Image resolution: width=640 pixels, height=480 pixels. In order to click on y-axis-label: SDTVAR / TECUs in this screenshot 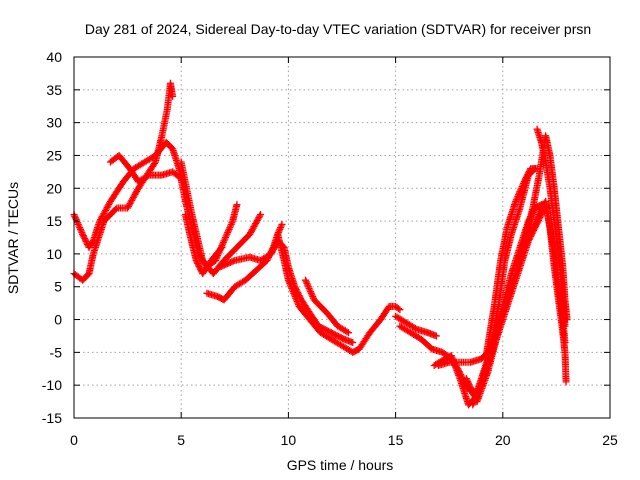, I will do `click(13, 238)`.